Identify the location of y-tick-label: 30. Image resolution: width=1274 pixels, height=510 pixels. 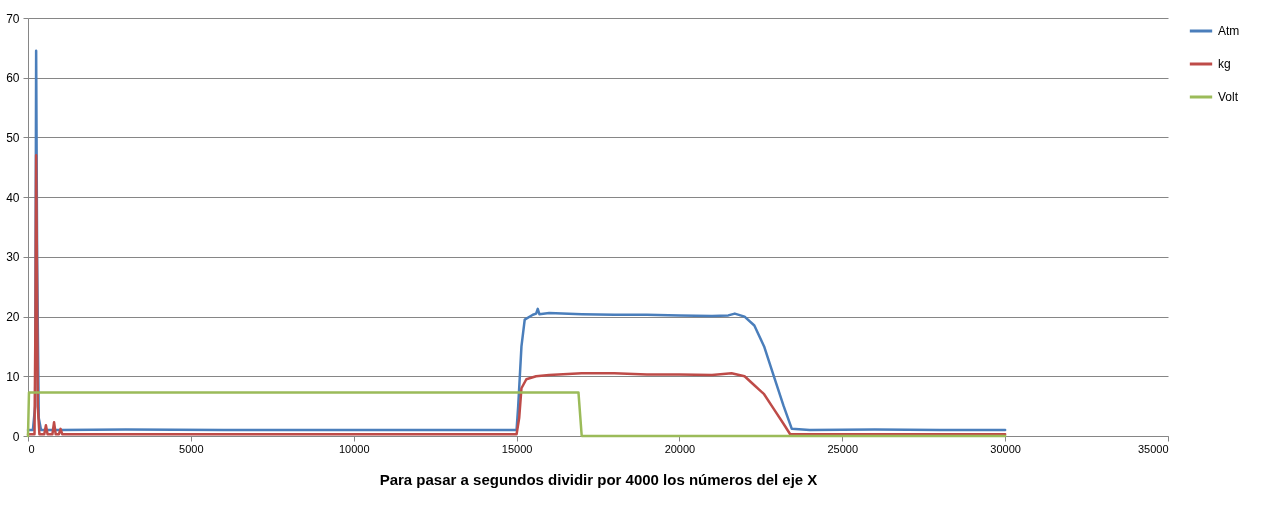
(13, 257).